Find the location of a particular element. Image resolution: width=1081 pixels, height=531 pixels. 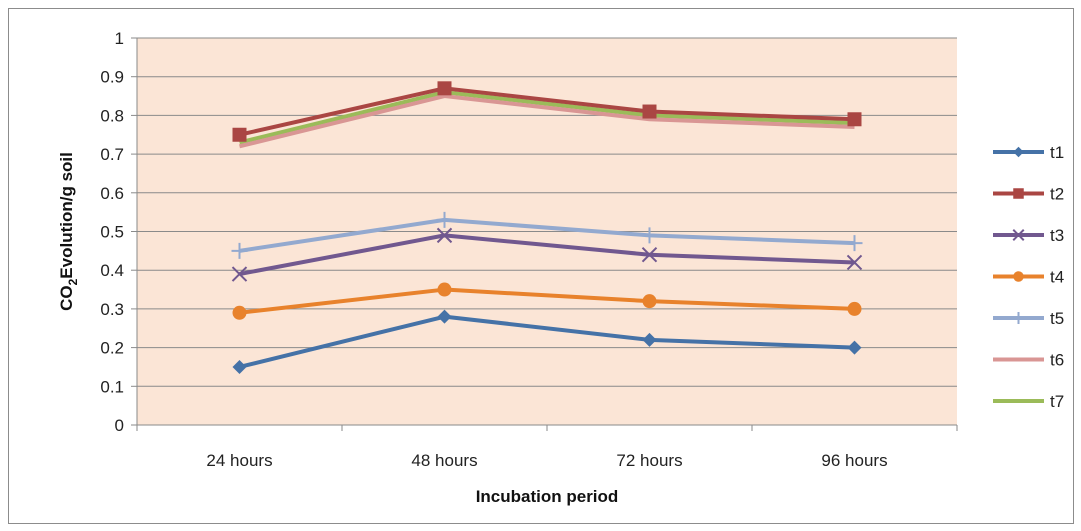

x-axis-title: Incubation period is located at coordinates (547, 496).